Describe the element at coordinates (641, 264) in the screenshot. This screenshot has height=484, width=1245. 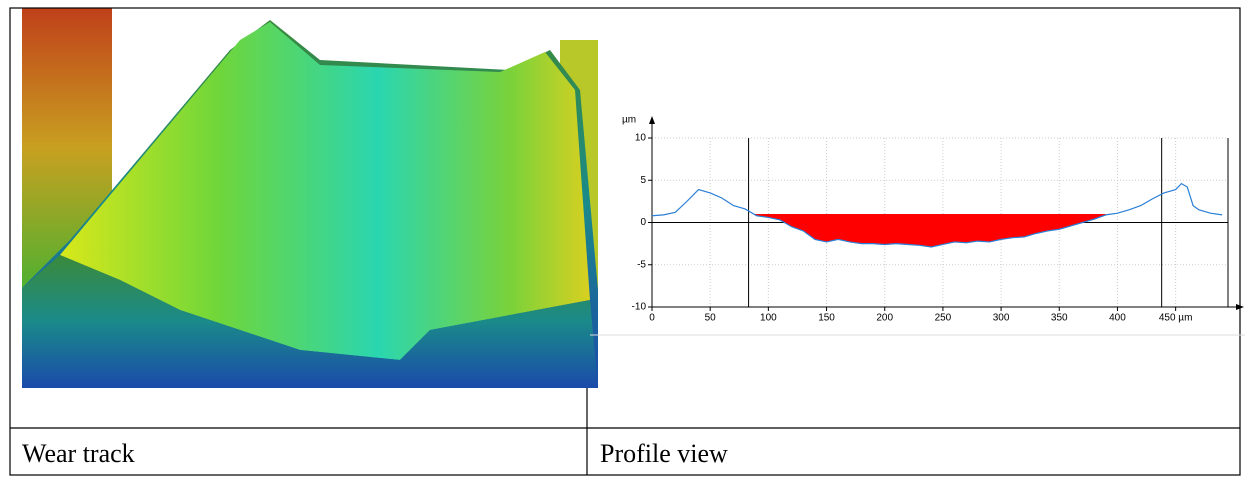
I see `y-tick-label: -5` at that location.